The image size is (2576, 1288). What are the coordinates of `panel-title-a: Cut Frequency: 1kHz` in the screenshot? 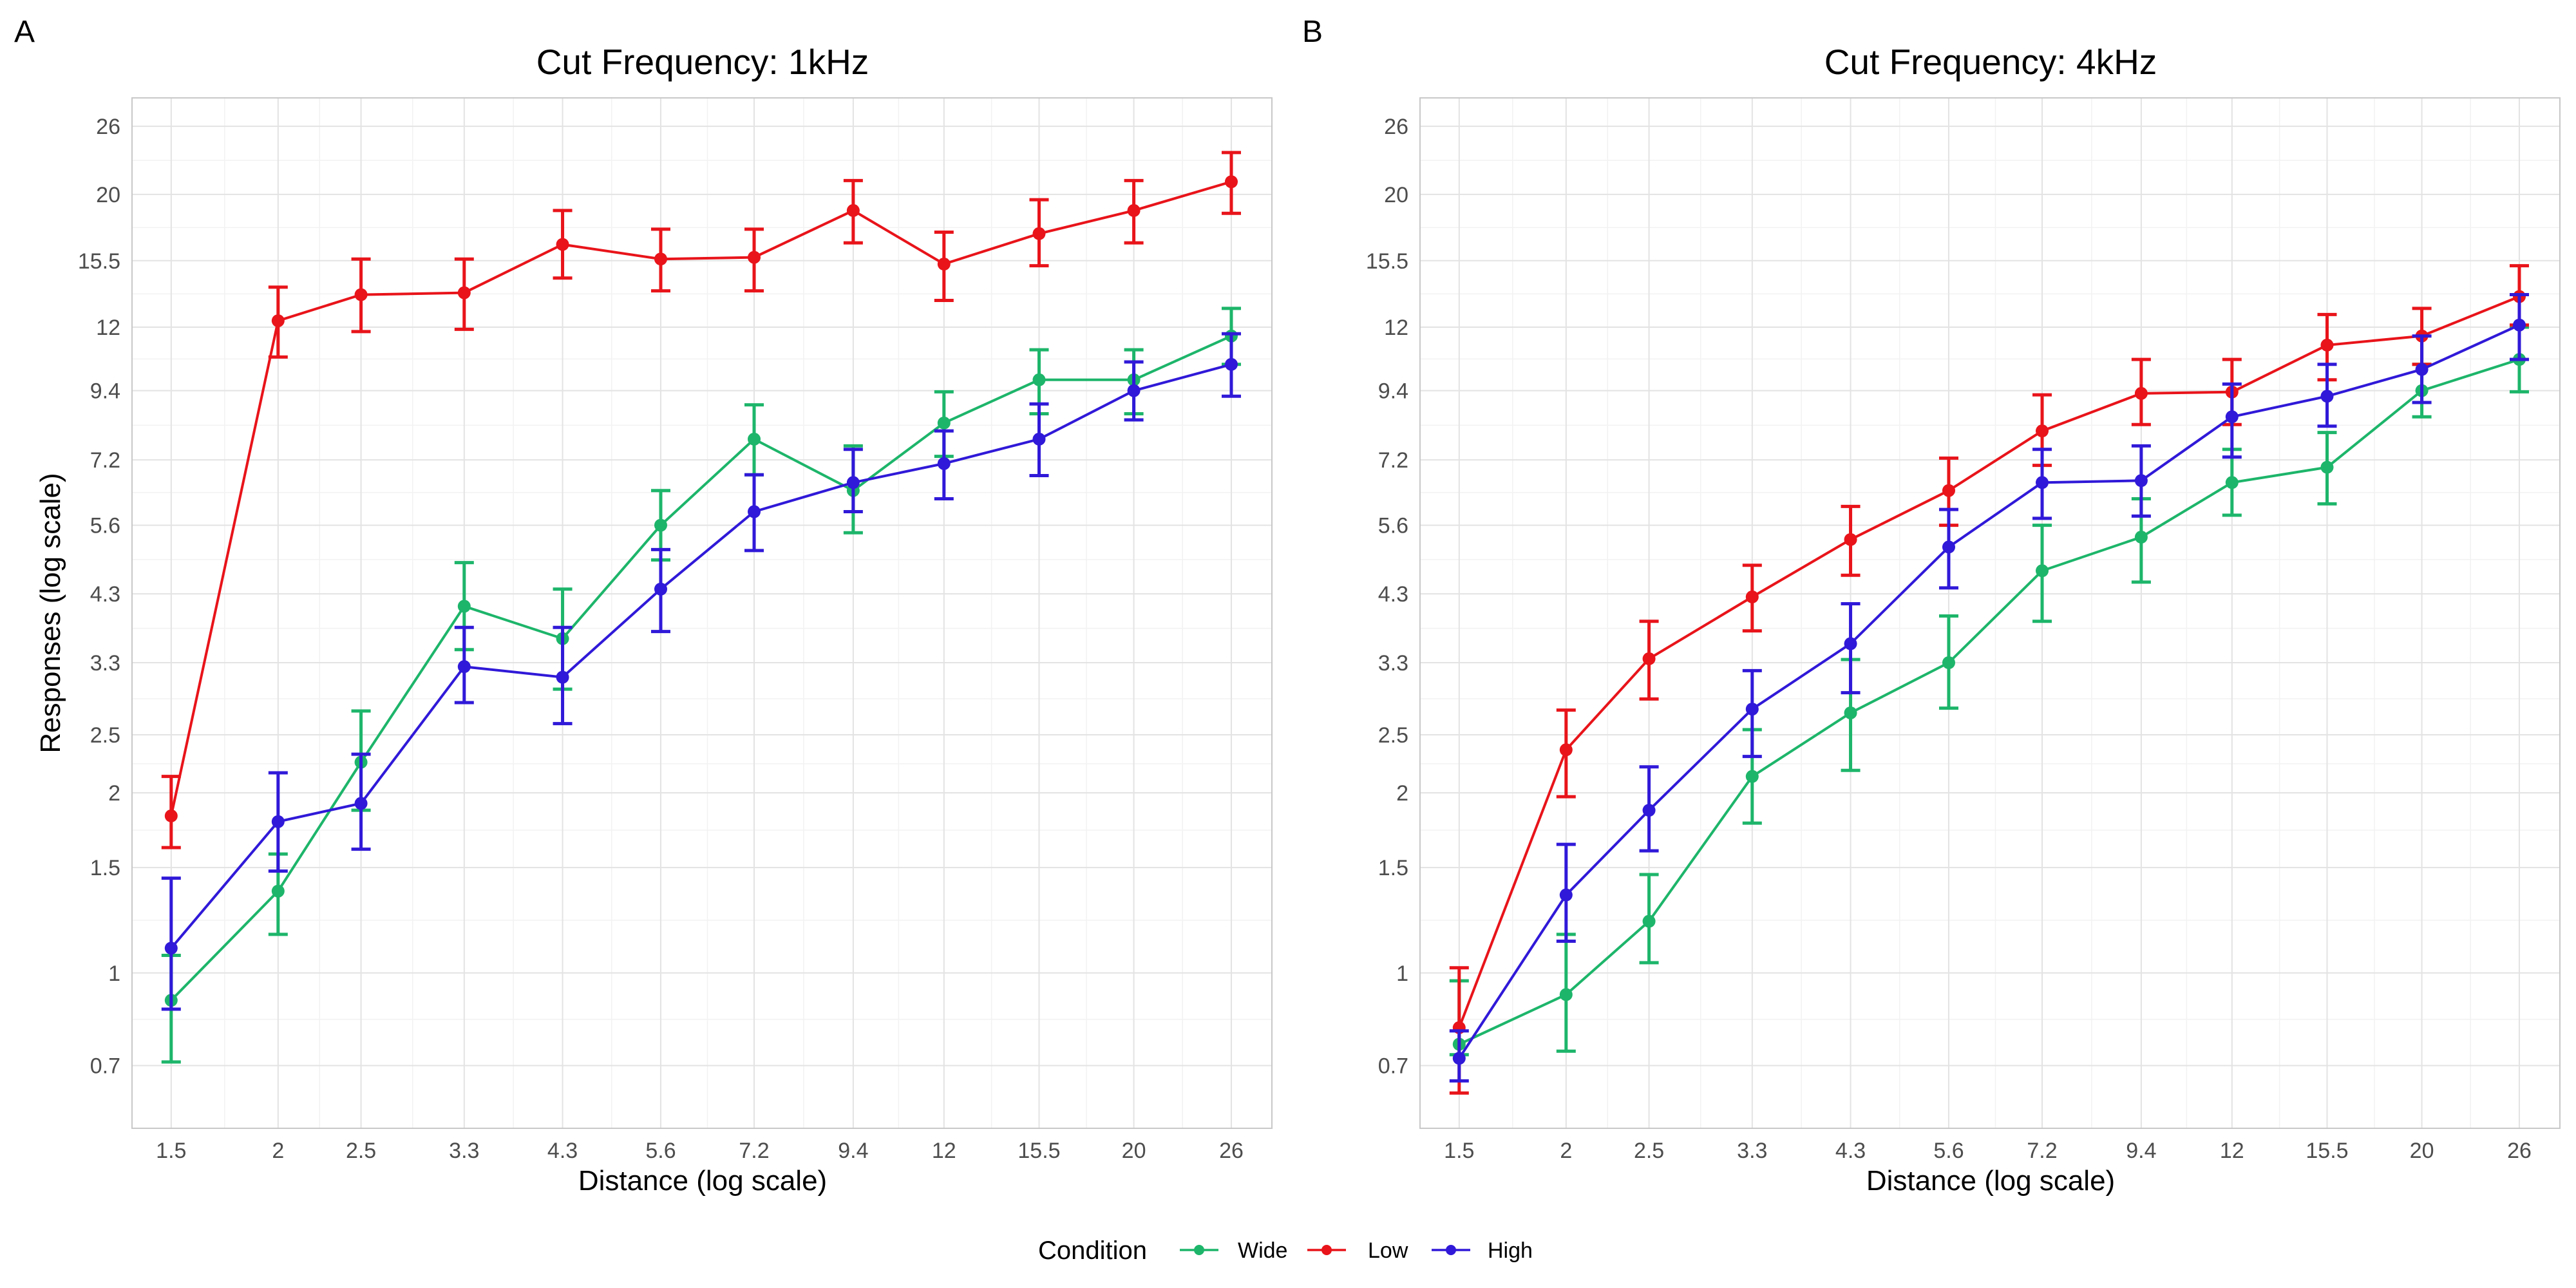 It's located at (702, 62).